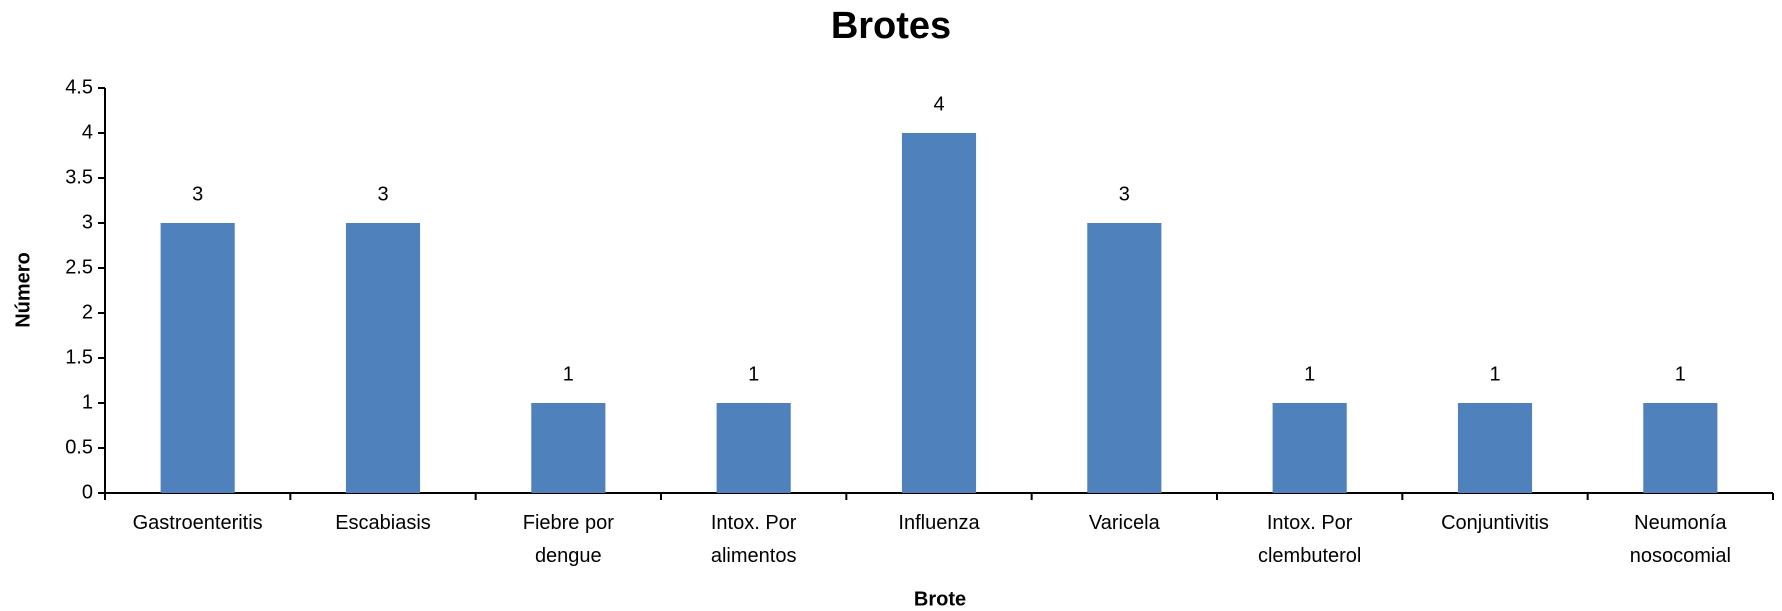 The image size is (1782, 611). What do you see at coordinates (79, 87) in the screenshot?
I see `y-tick-label: 4.5` at bounding box center [79, 87].